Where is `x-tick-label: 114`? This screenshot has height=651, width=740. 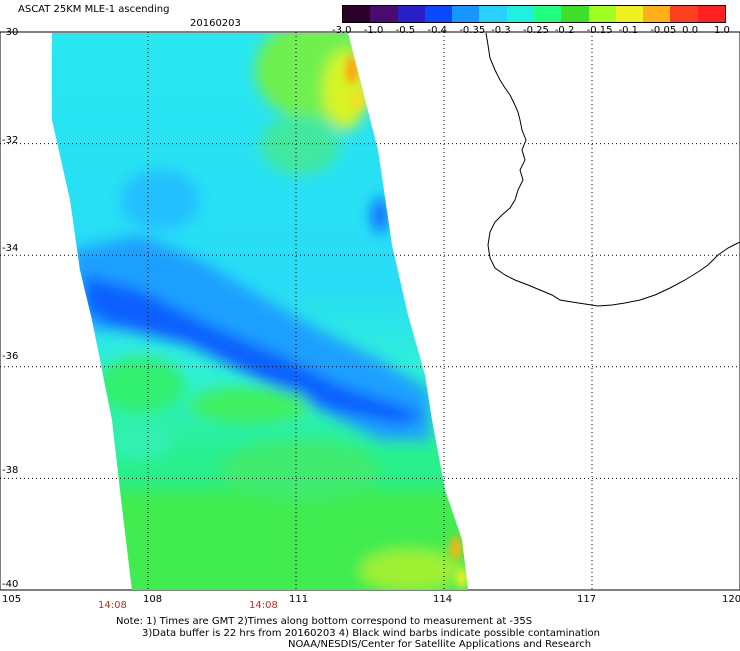
x-tick-label: 114 is located at coordinates (443, 599).